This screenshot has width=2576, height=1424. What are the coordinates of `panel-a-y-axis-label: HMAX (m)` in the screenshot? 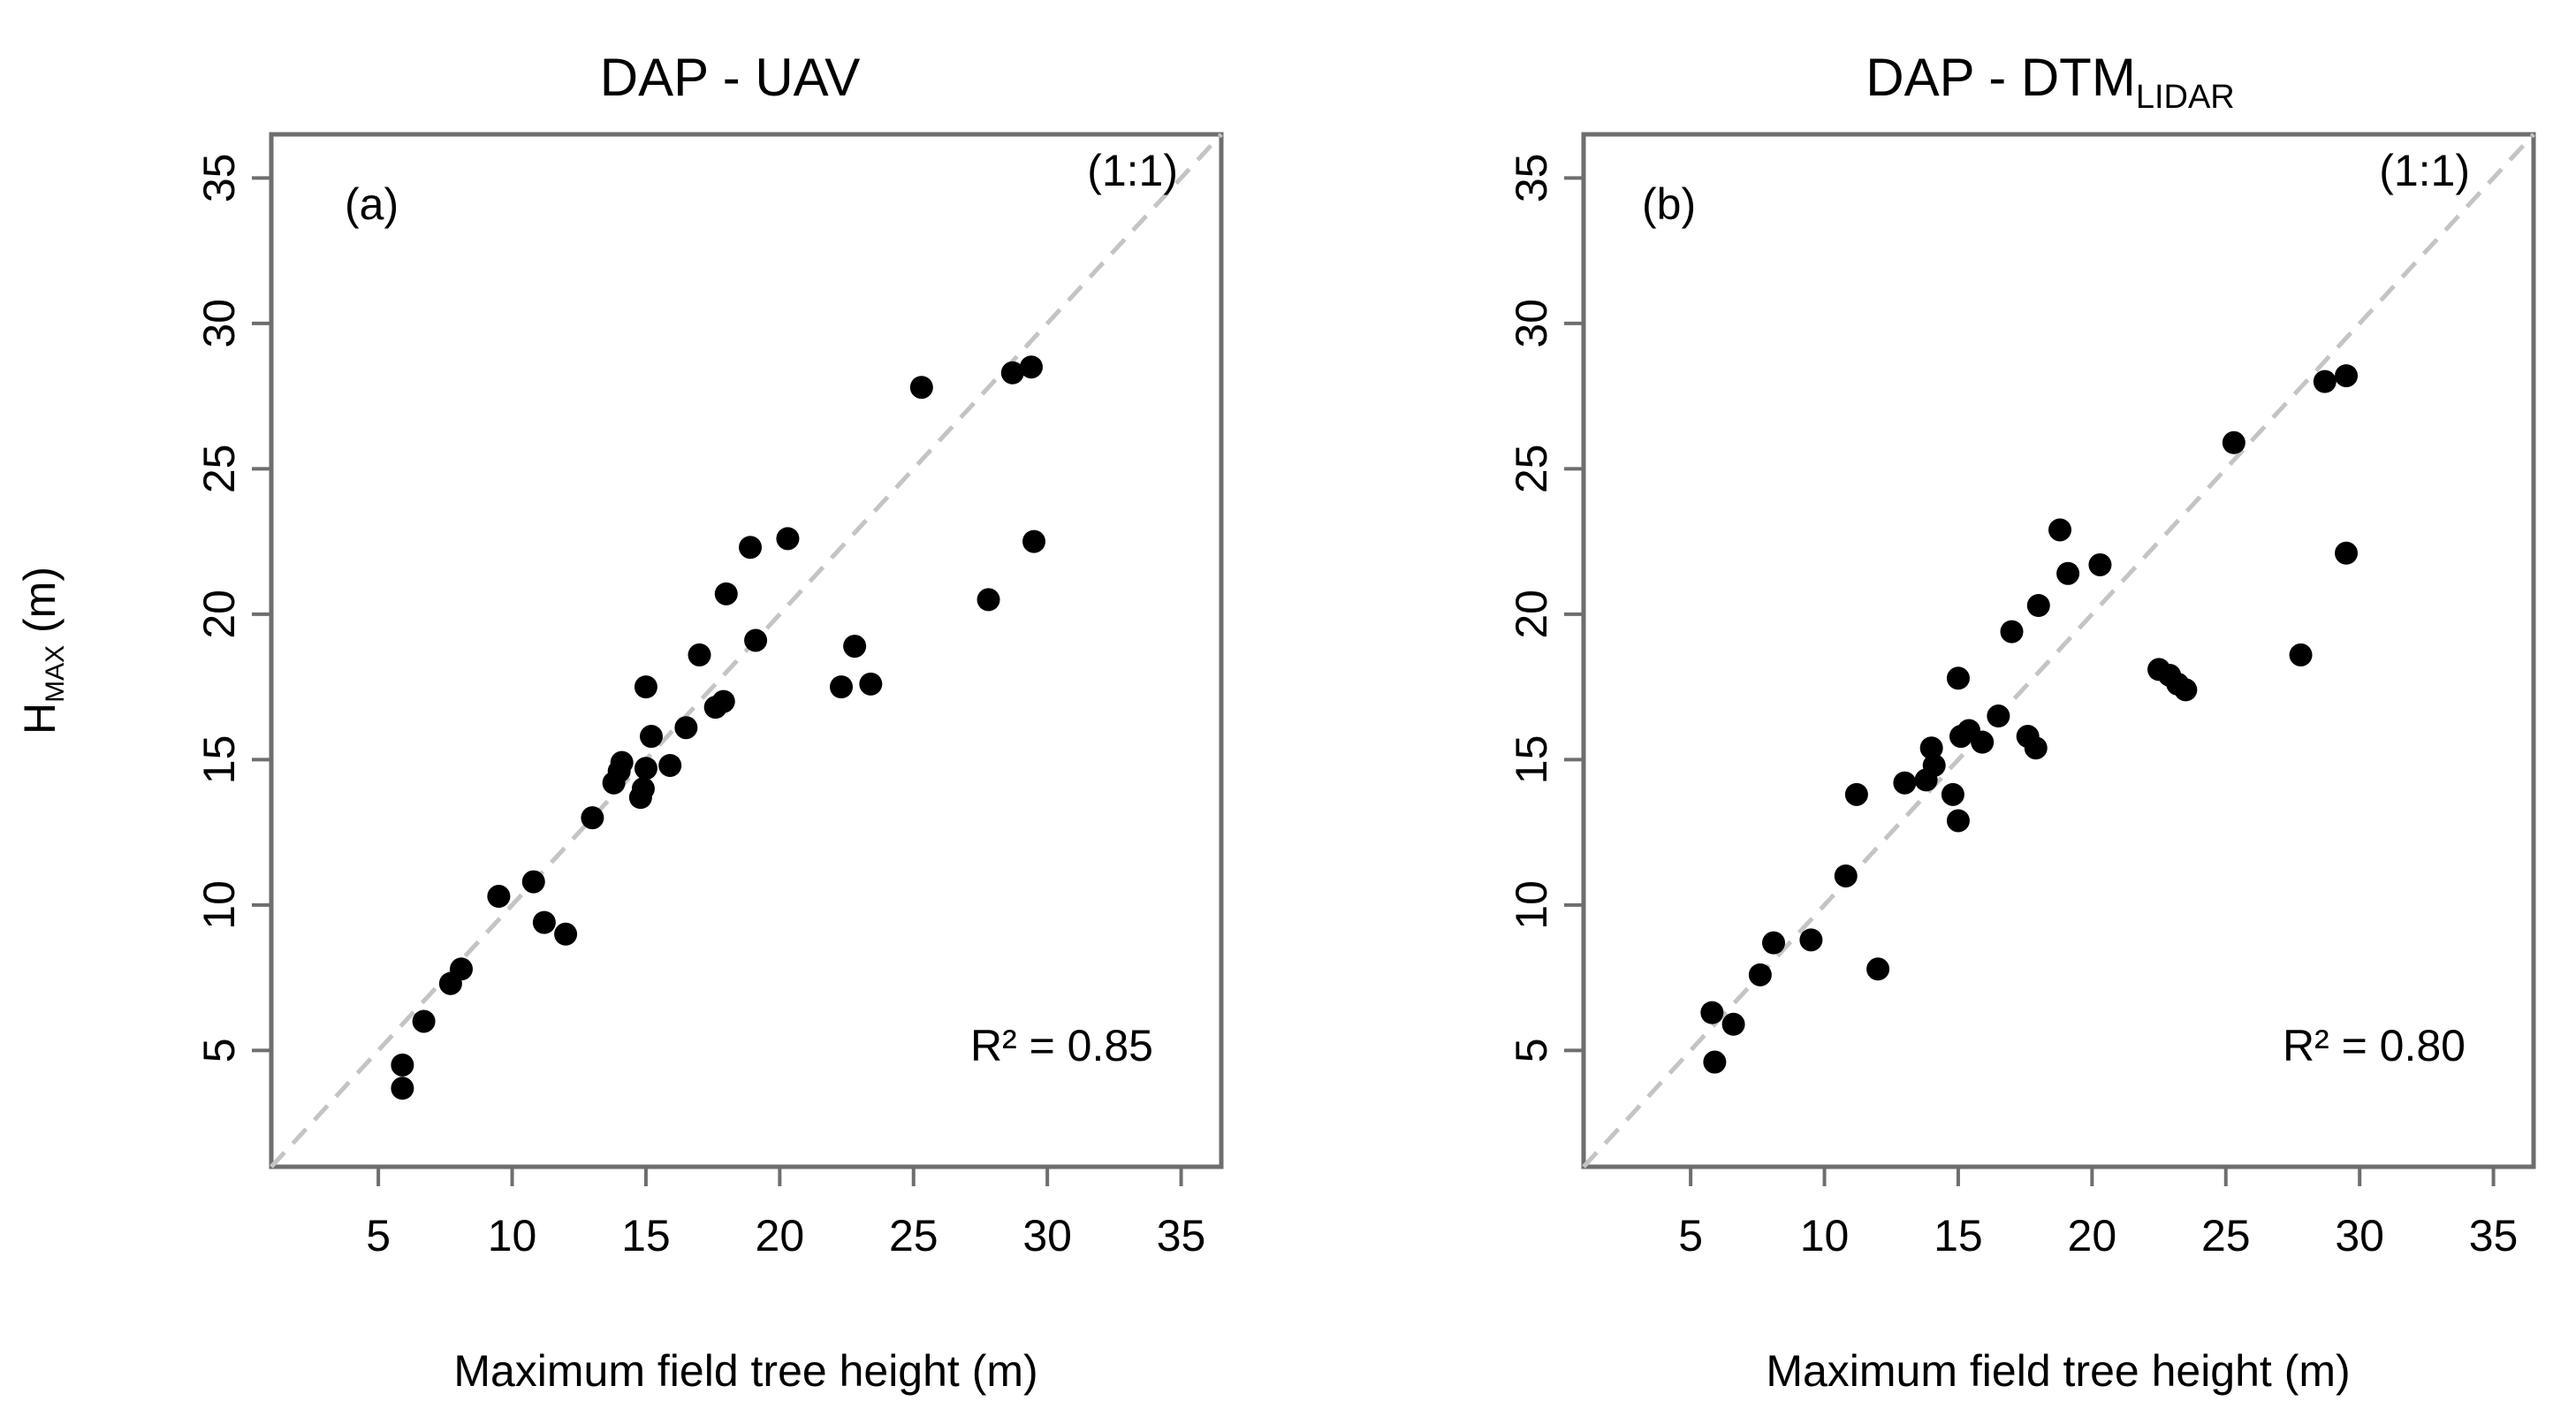 It's located at (42, 651).